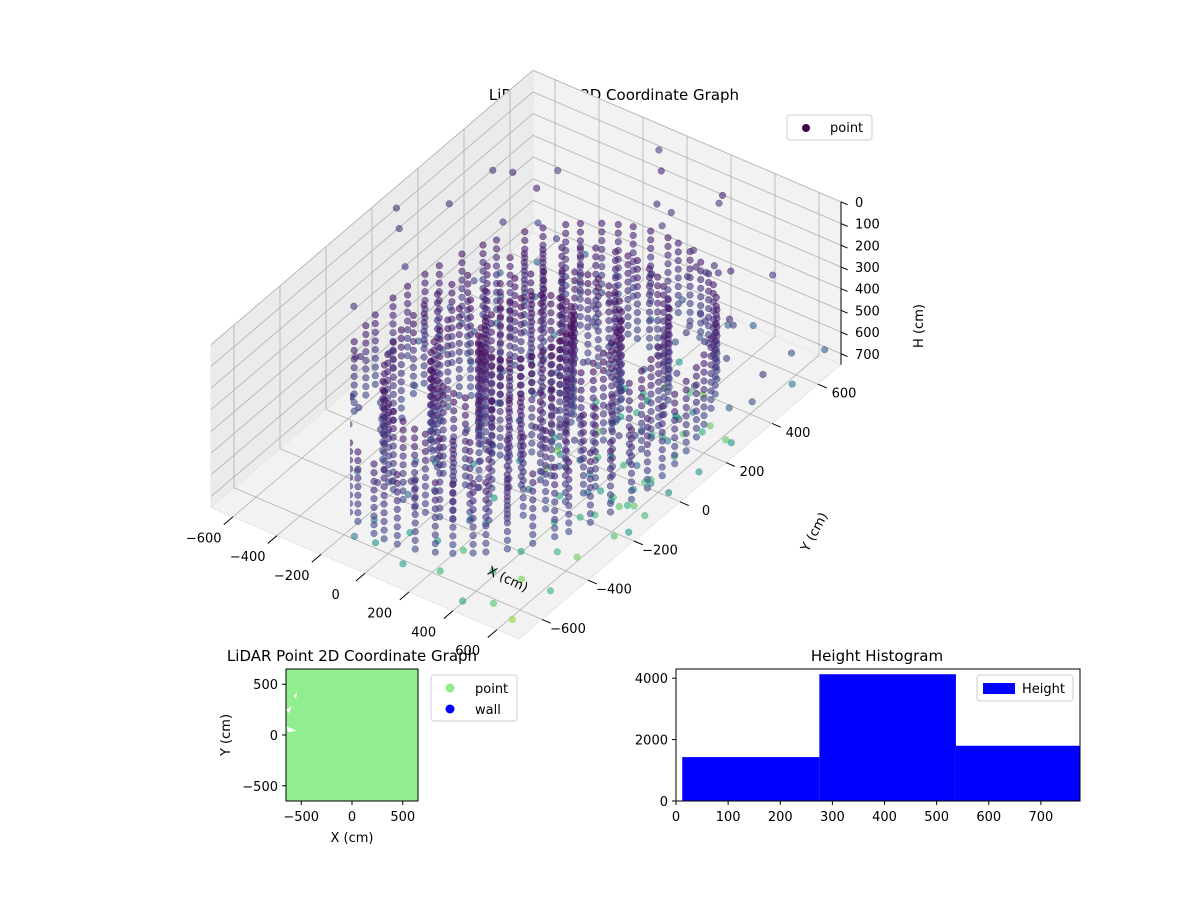 The height and width of the screenshot is (900, 1200). Describe the element at coordinates (936, 817) in the screenshot. I see `x-tick-label: 500` at that location.